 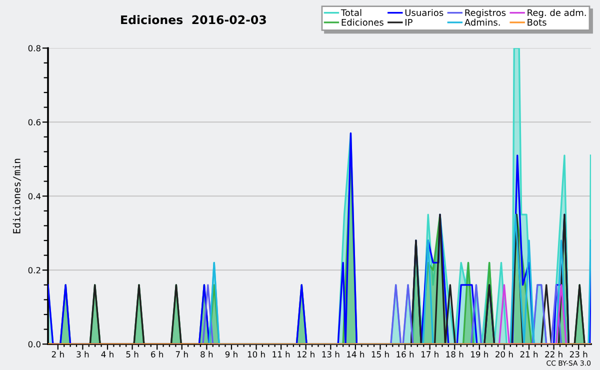 I want to click on x-tick-label: 3 h, so click(x=82, y=354).